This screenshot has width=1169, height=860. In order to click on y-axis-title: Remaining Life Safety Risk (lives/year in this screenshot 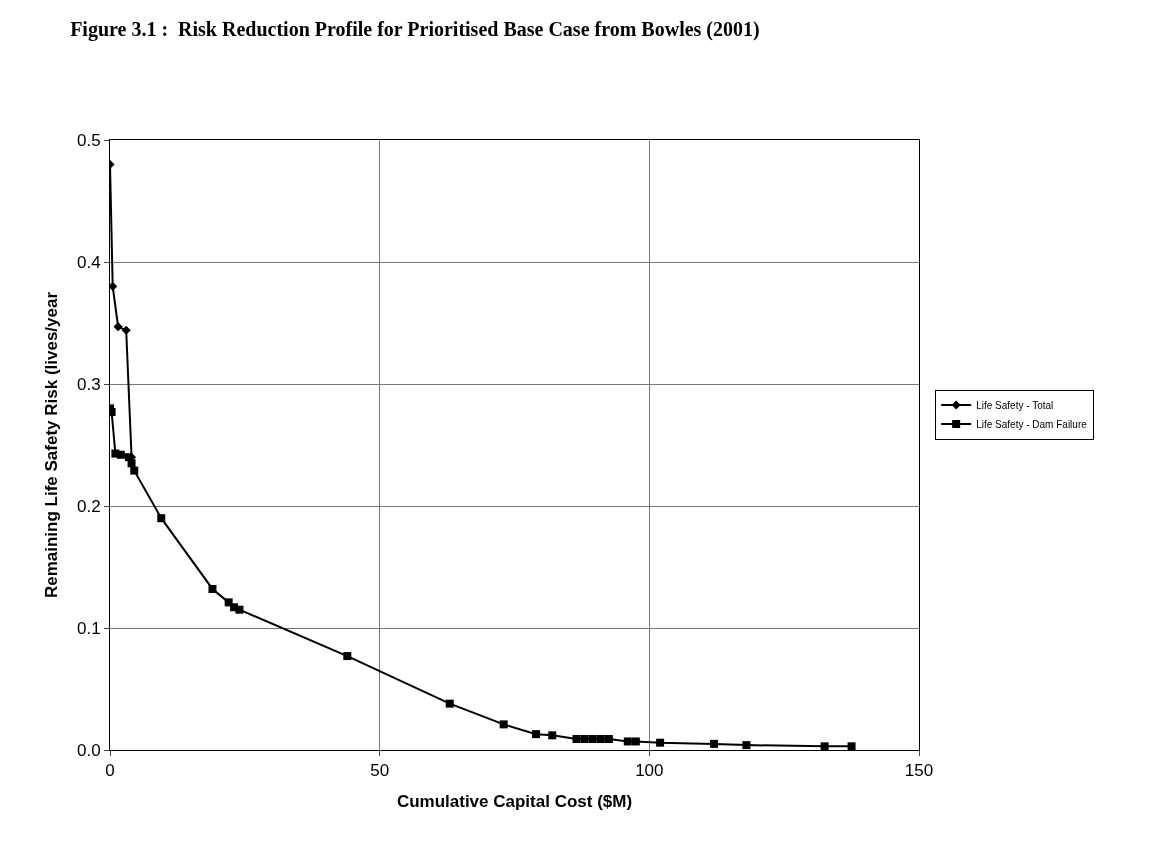, I will do `click(51, 445)`.